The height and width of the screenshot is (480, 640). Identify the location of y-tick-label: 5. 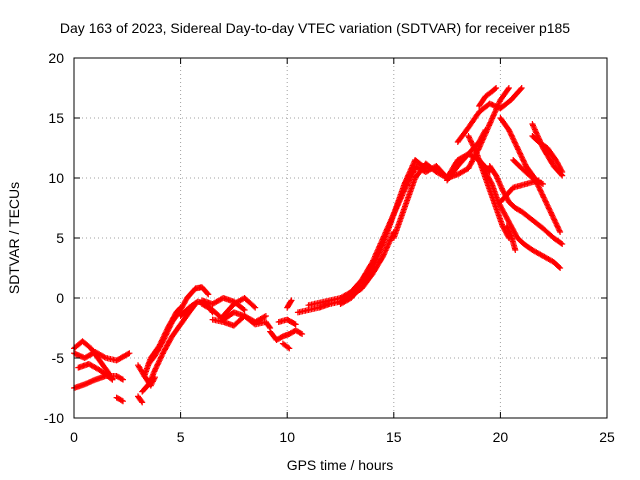
(60, 238).